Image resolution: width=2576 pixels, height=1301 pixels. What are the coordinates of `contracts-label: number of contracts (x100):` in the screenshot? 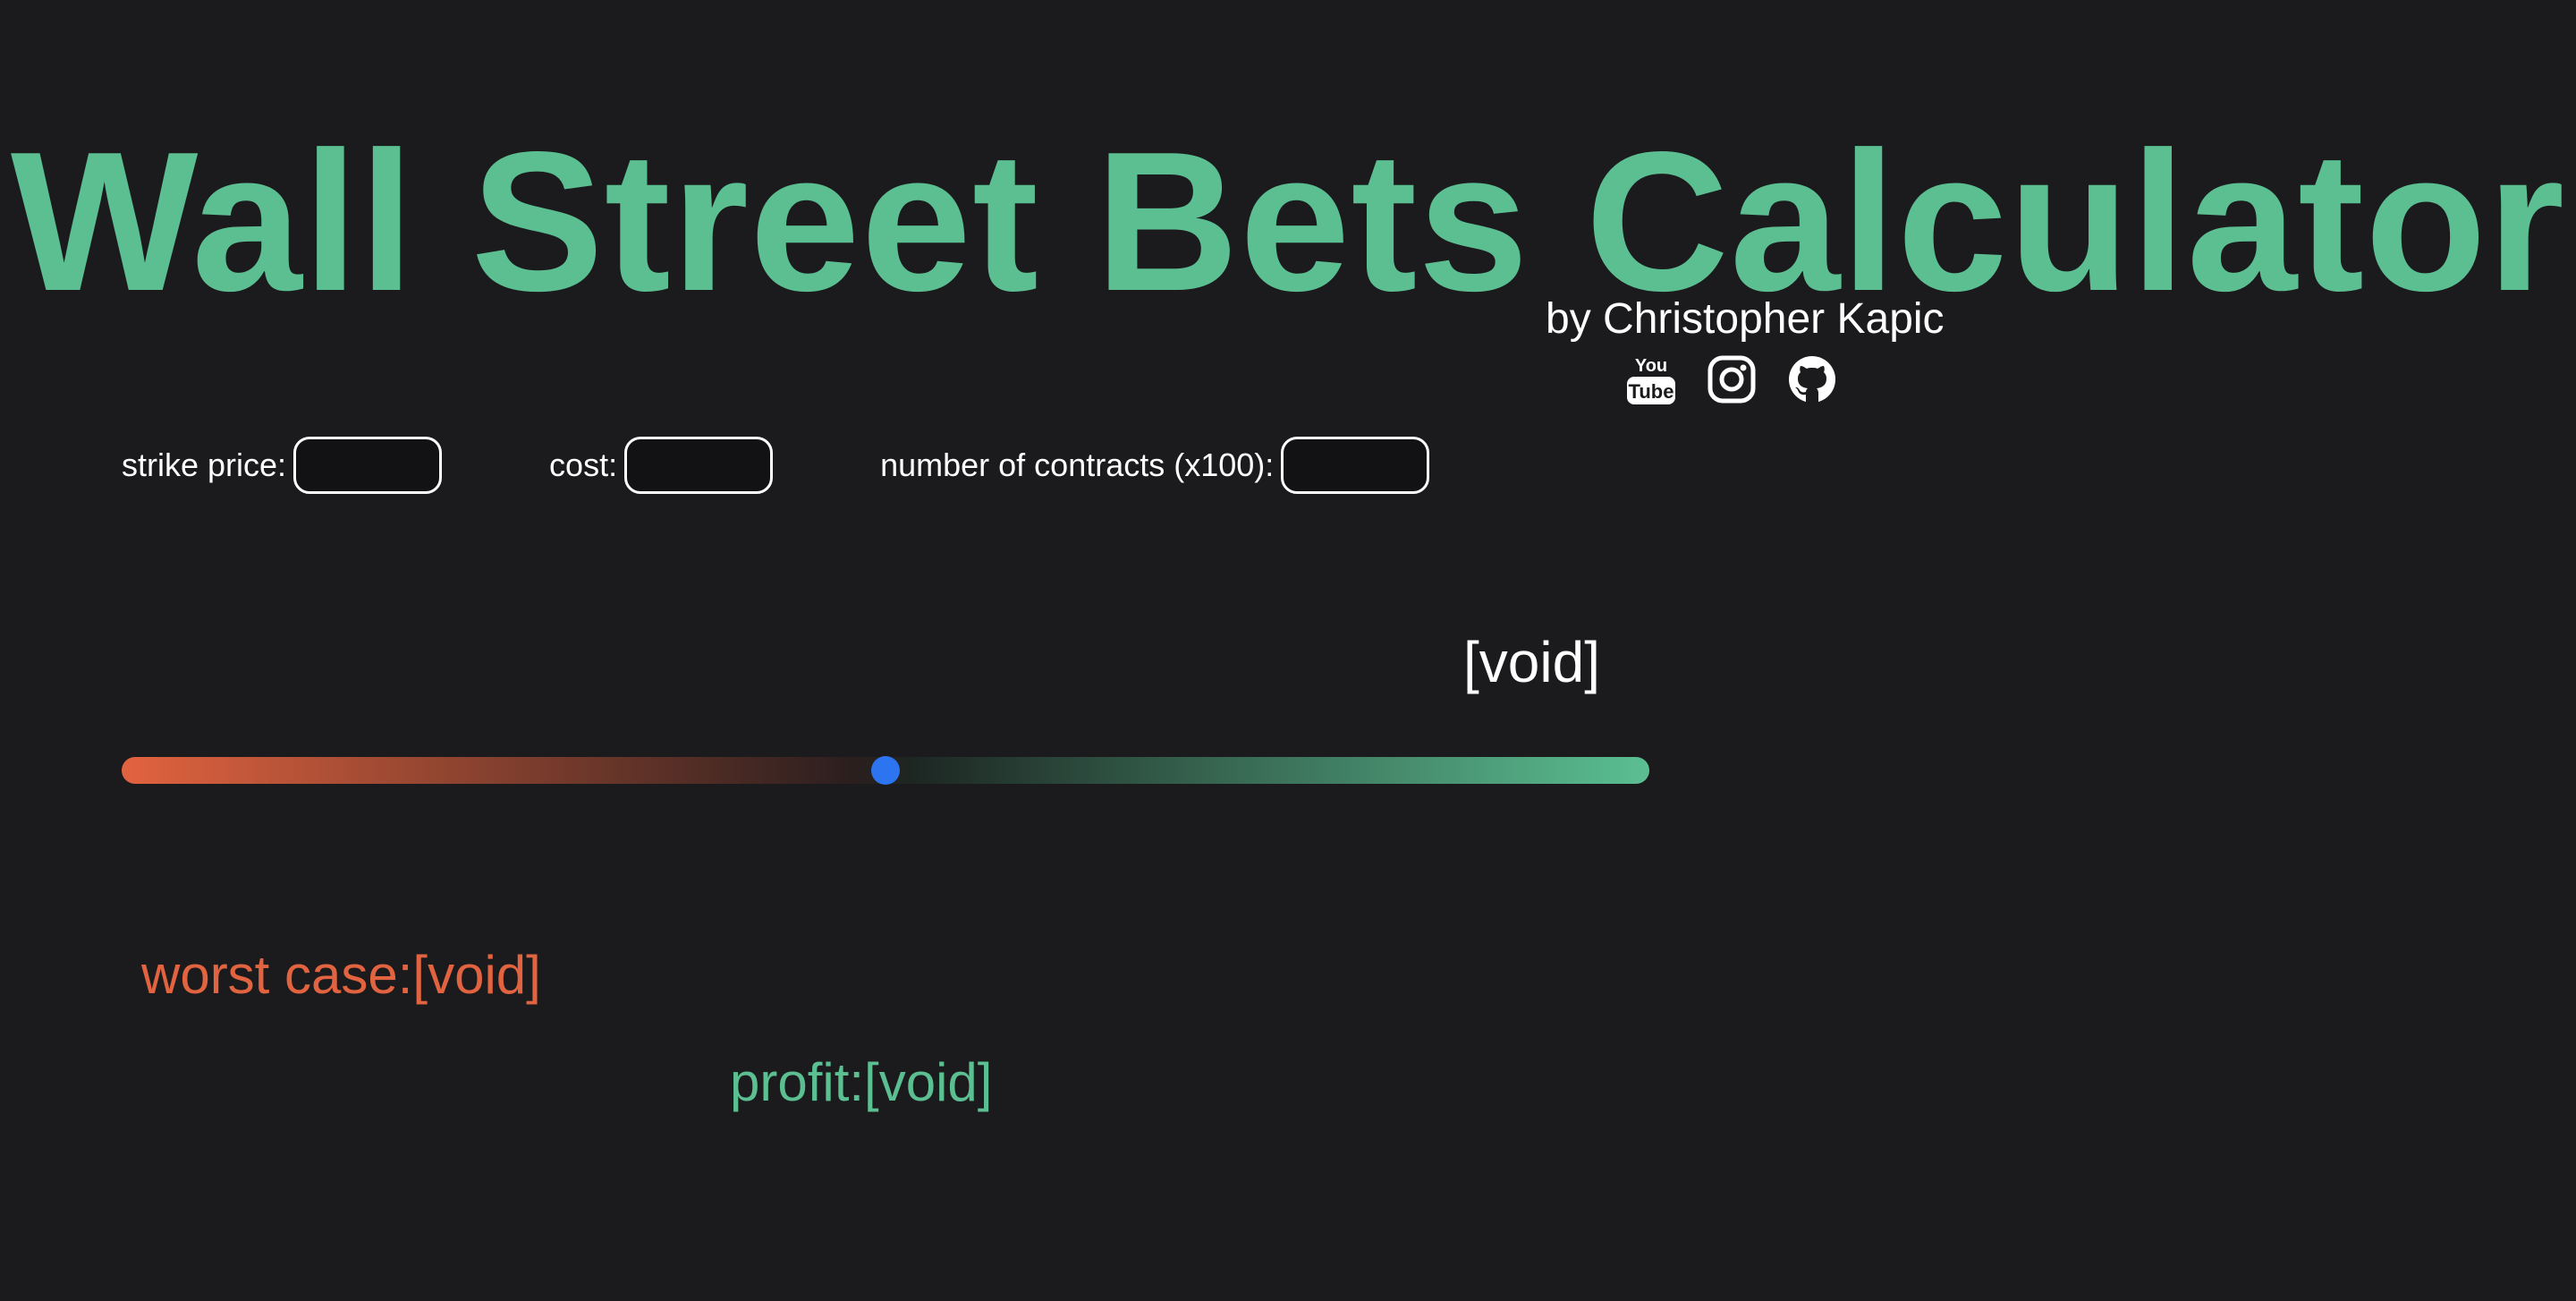 It's located at (1077, 464).